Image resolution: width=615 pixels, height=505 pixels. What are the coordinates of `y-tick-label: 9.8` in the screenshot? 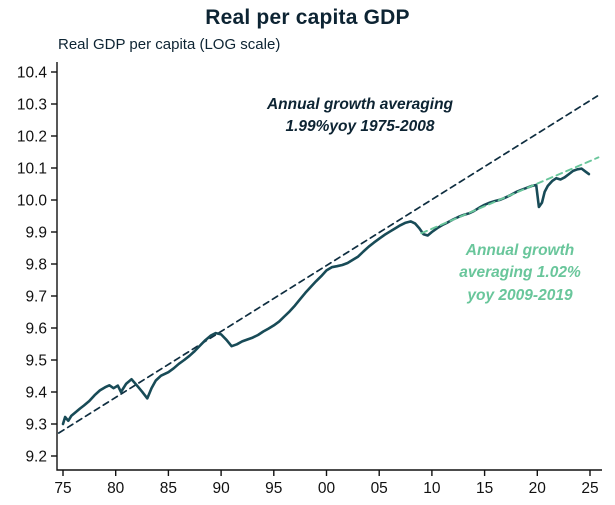 It's located at (36, 265).